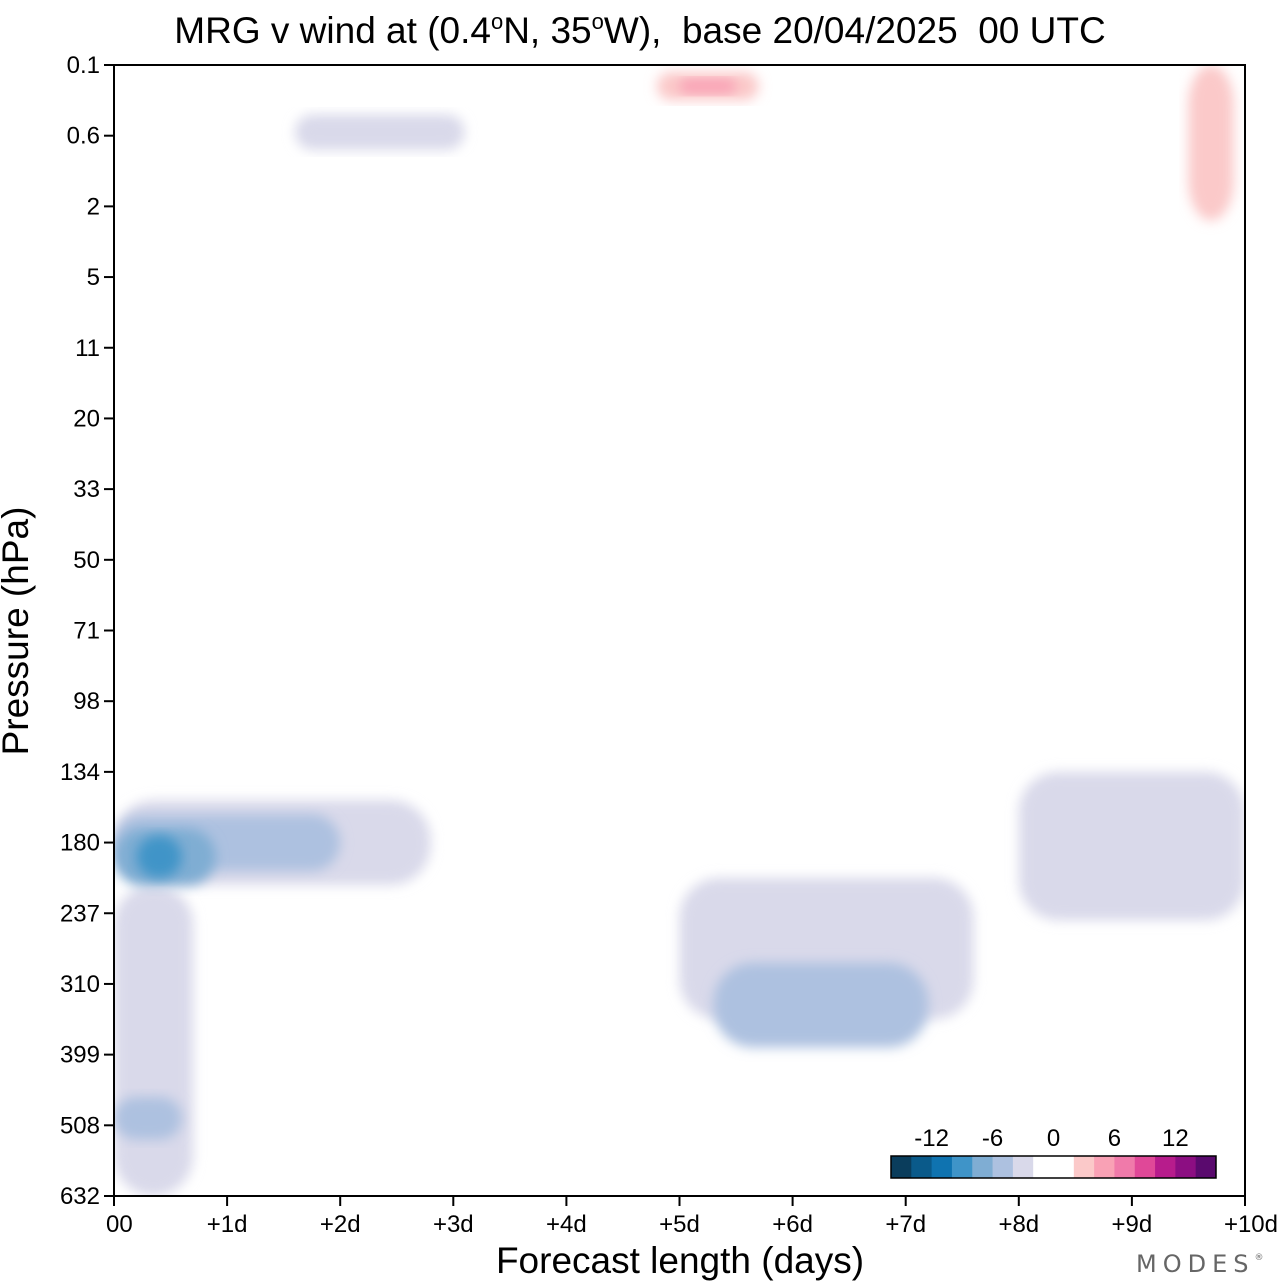 The height and width of the screenshot is (1286, 1280). I want to click on y-tick-label: 508, so click(80, 1125).